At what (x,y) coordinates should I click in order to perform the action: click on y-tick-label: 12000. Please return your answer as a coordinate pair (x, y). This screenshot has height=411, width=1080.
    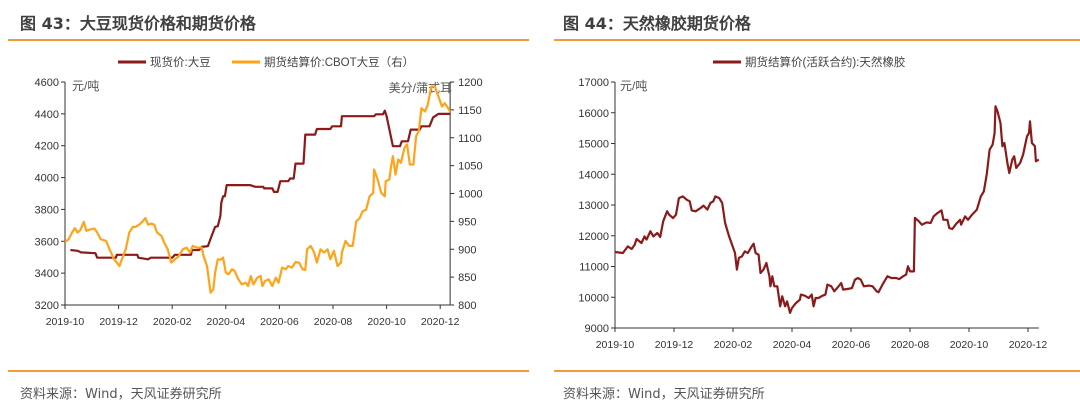
    Looking at the image, I should click on (593, 237).